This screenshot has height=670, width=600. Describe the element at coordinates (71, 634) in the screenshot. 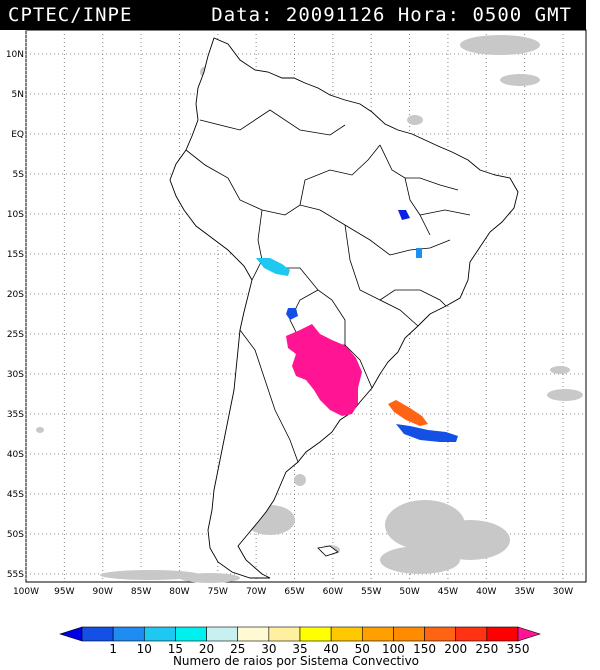

I see `colorbar-arrow-left` at that location.